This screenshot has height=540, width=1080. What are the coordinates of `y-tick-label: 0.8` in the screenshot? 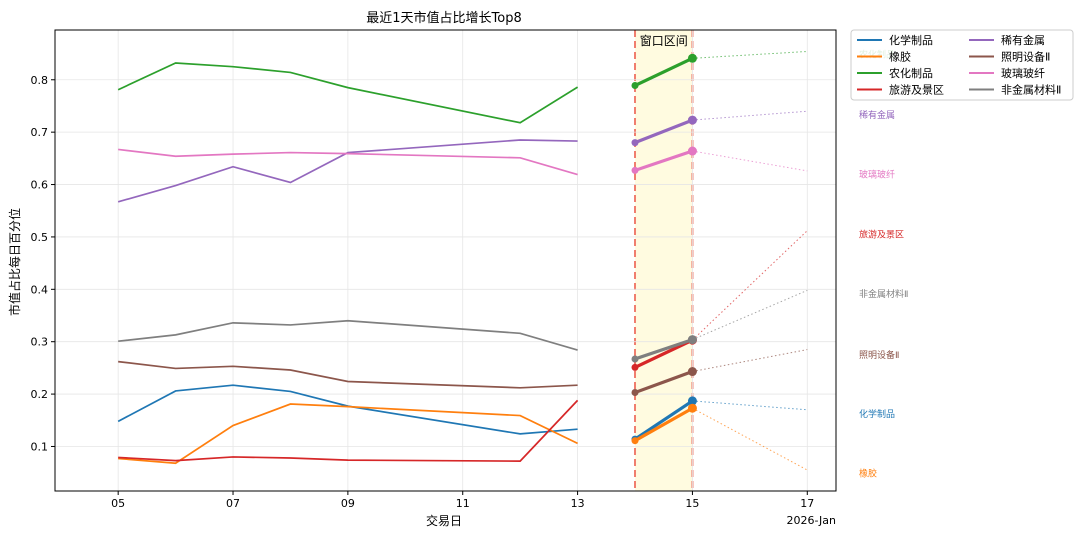 It's located at (40, 80).